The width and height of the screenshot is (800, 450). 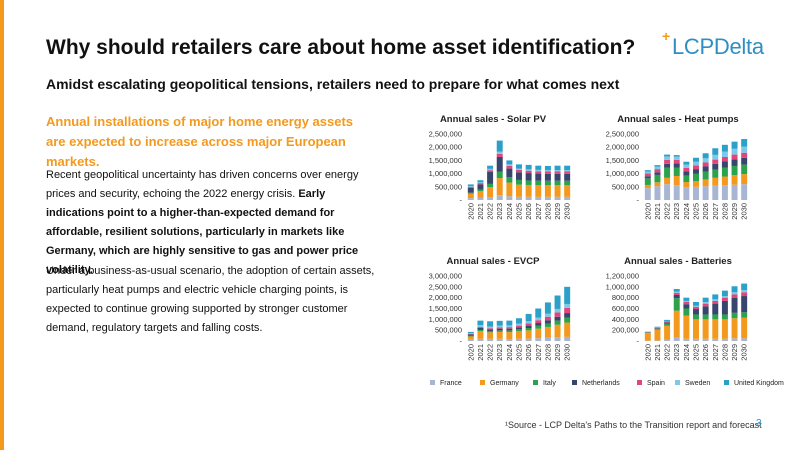 I want to click on bar-sweden-2026, so click(x=528, y=322).